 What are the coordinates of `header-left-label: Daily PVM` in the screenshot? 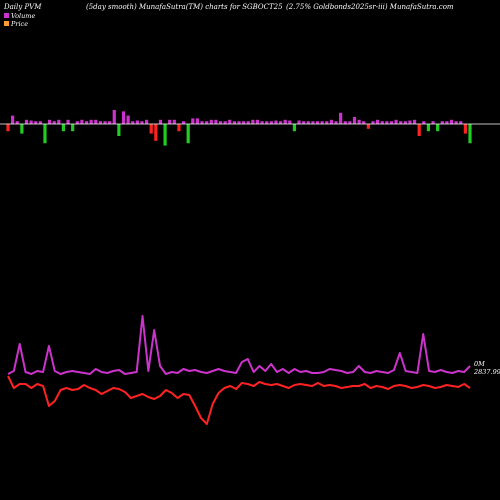 It's located at (22, 7).